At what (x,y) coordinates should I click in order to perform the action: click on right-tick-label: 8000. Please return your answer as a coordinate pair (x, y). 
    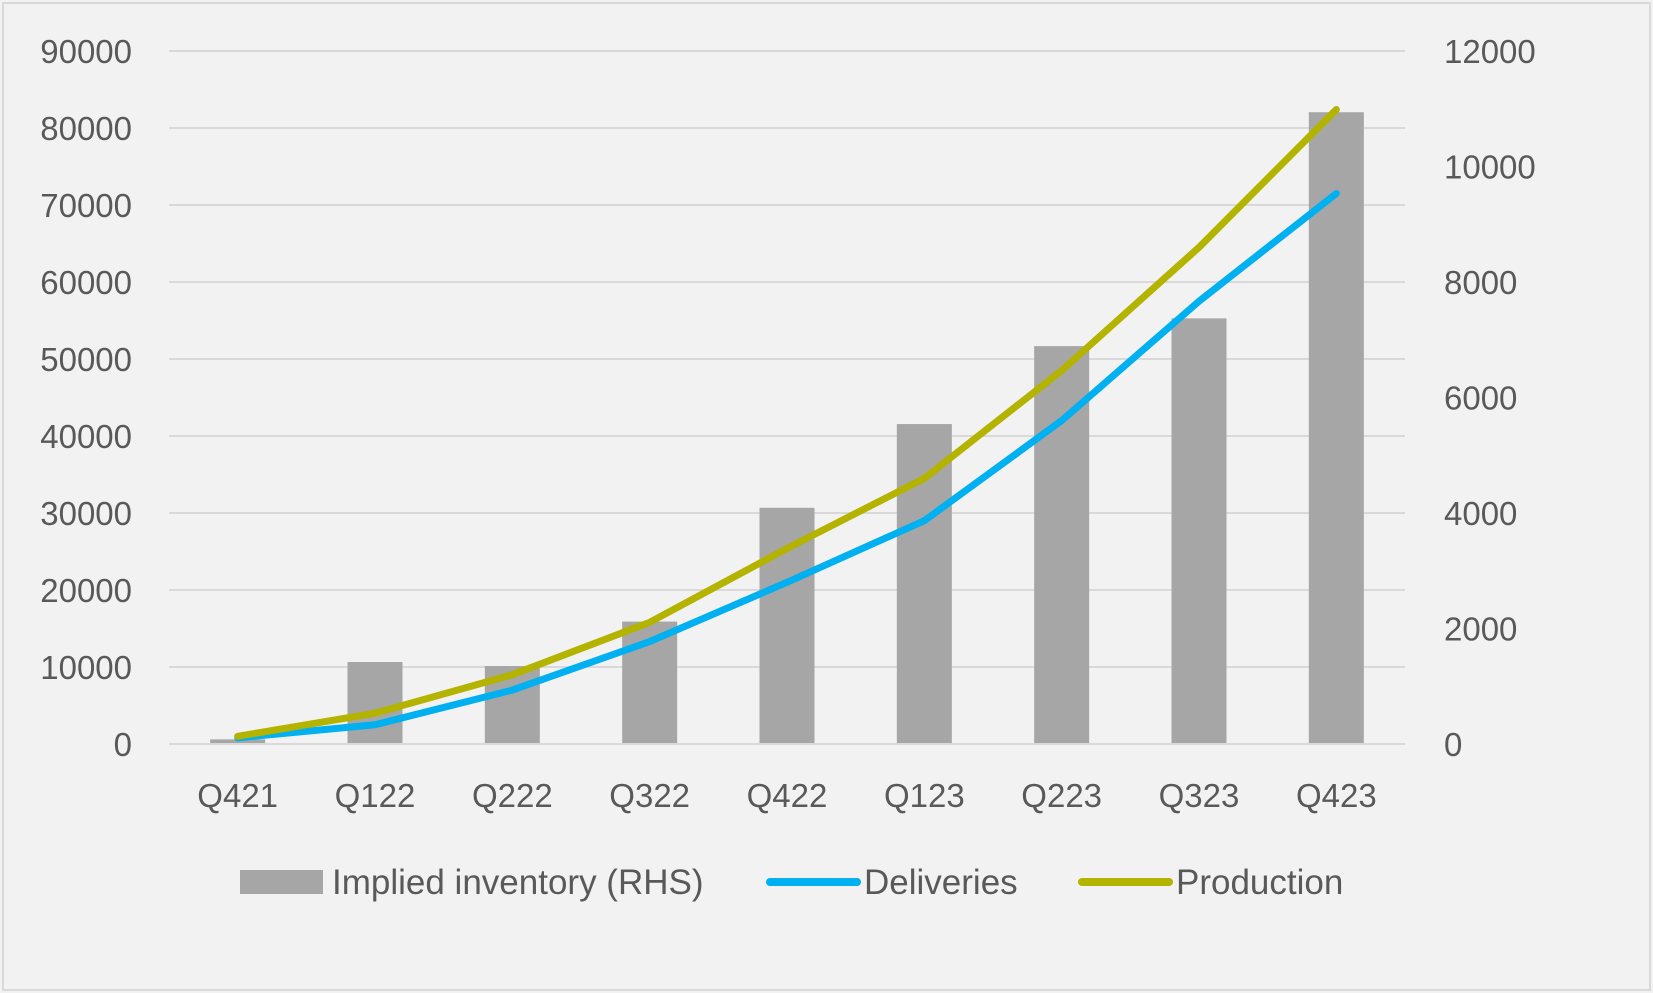
    Looking at the image, I should click on (1480, 282).